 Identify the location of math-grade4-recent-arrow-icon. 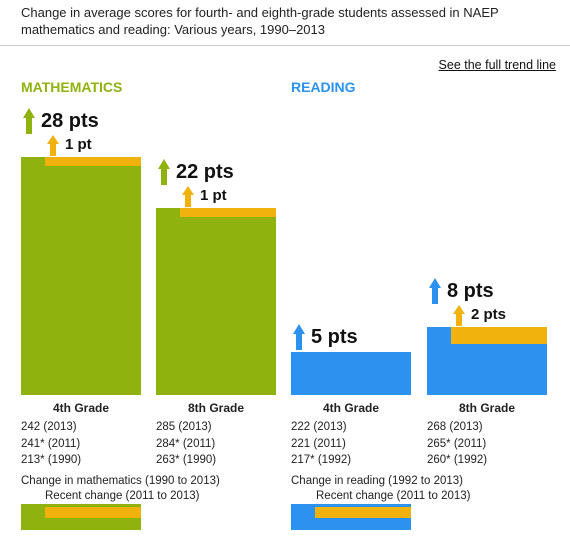
(53, 145).